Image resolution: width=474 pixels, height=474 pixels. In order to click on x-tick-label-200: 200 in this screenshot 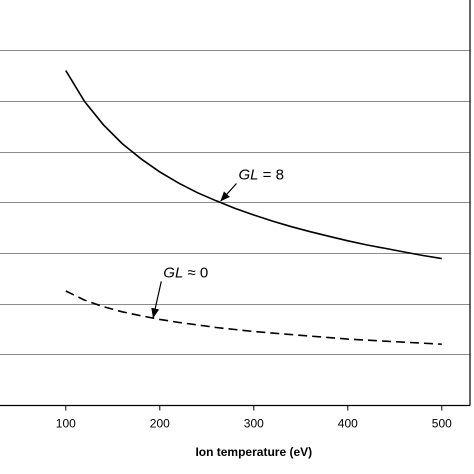, I will do `click(160, 424)`.